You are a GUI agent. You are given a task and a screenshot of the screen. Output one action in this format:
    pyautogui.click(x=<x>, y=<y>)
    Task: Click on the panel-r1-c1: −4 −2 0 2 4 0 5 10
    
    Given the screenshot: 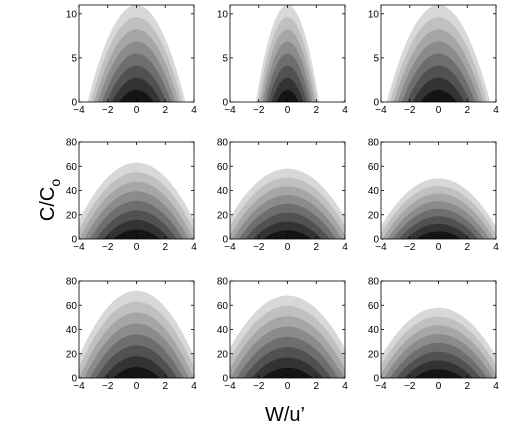 What is the action you would take?
    pyautogui.click(x=131, y=60)
    